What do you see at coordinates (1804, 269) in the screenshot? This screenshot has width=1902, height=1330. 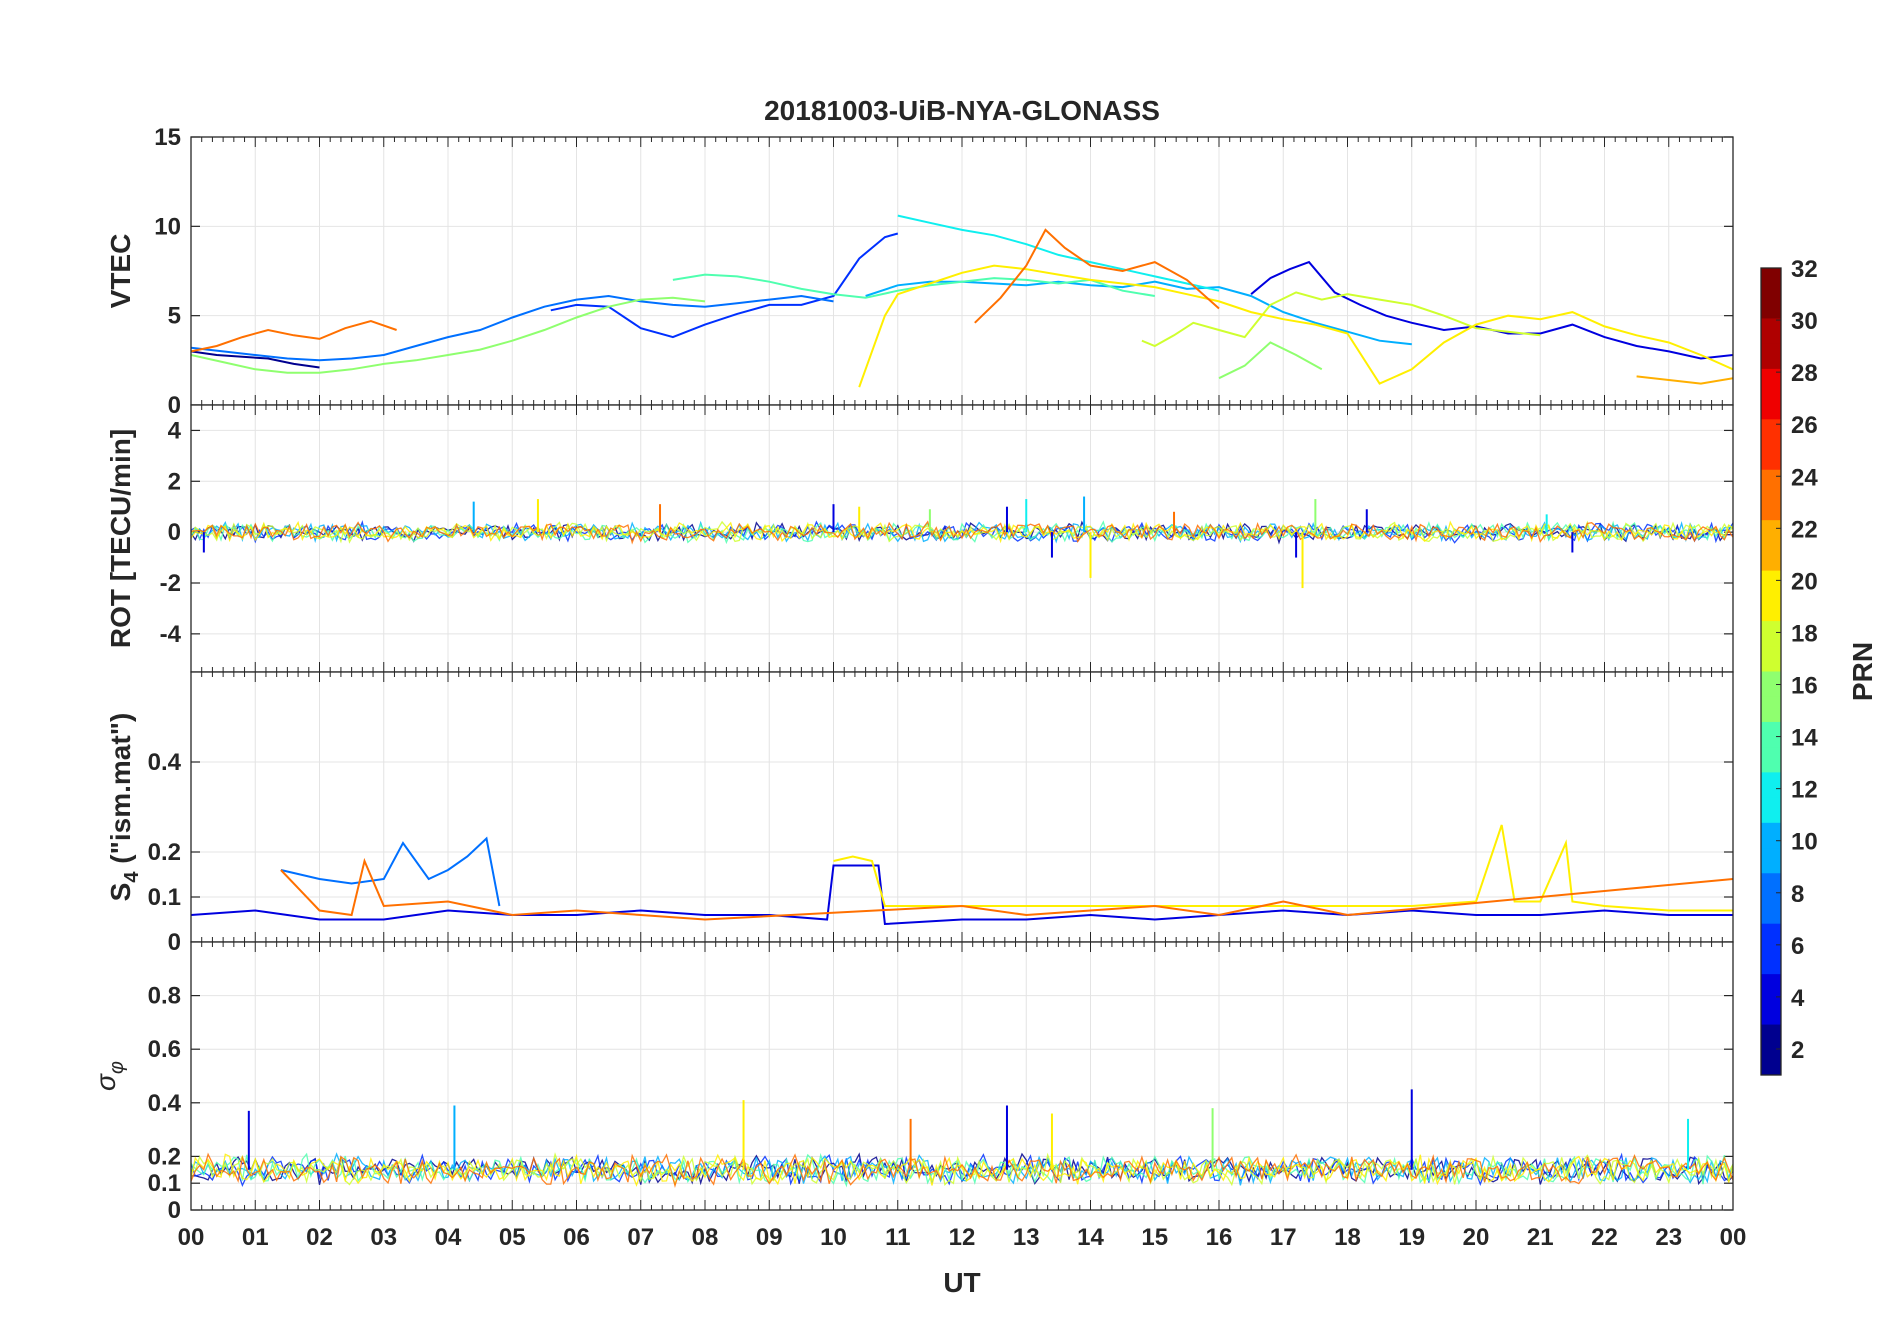 I see `colorbar-tick-label: 32` at bounding box center [1804, 269].